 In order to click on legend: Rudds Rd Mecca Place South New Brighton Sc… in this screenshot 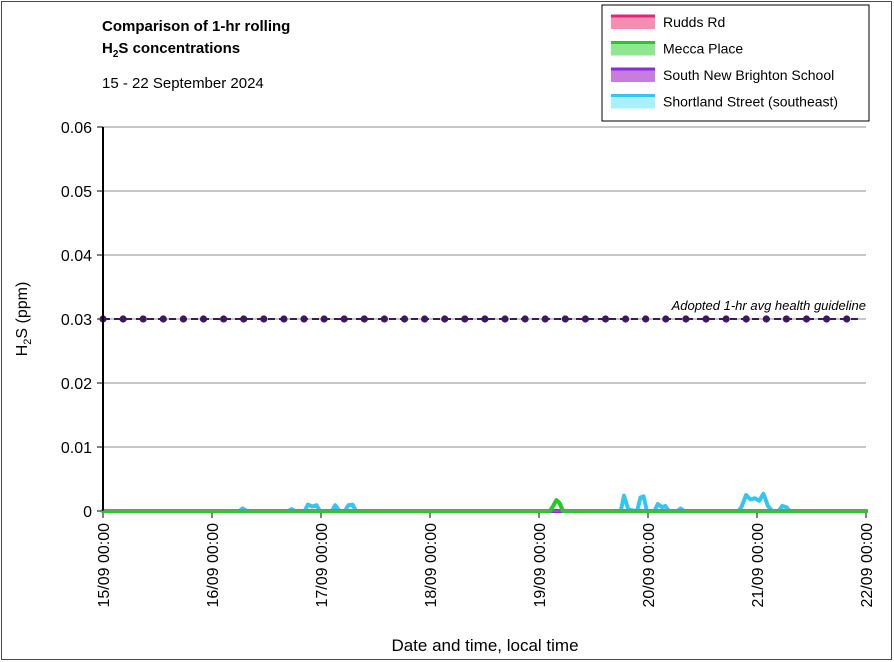, I will do `click(735, 63)`.